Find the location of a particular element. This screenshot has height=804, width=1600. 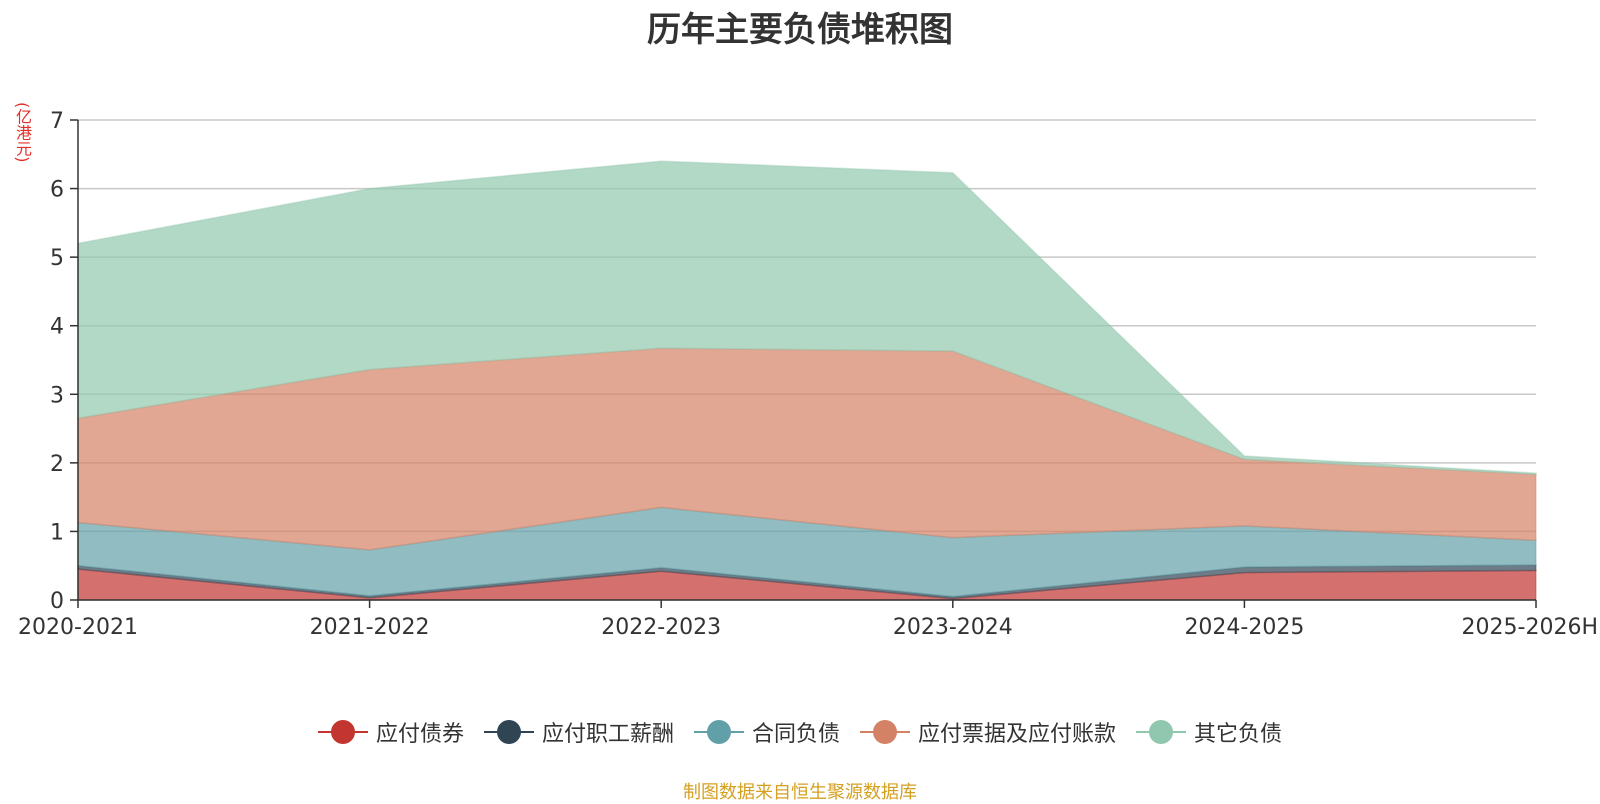

y-tick-label: 3 is located at coordinates (57, 395).